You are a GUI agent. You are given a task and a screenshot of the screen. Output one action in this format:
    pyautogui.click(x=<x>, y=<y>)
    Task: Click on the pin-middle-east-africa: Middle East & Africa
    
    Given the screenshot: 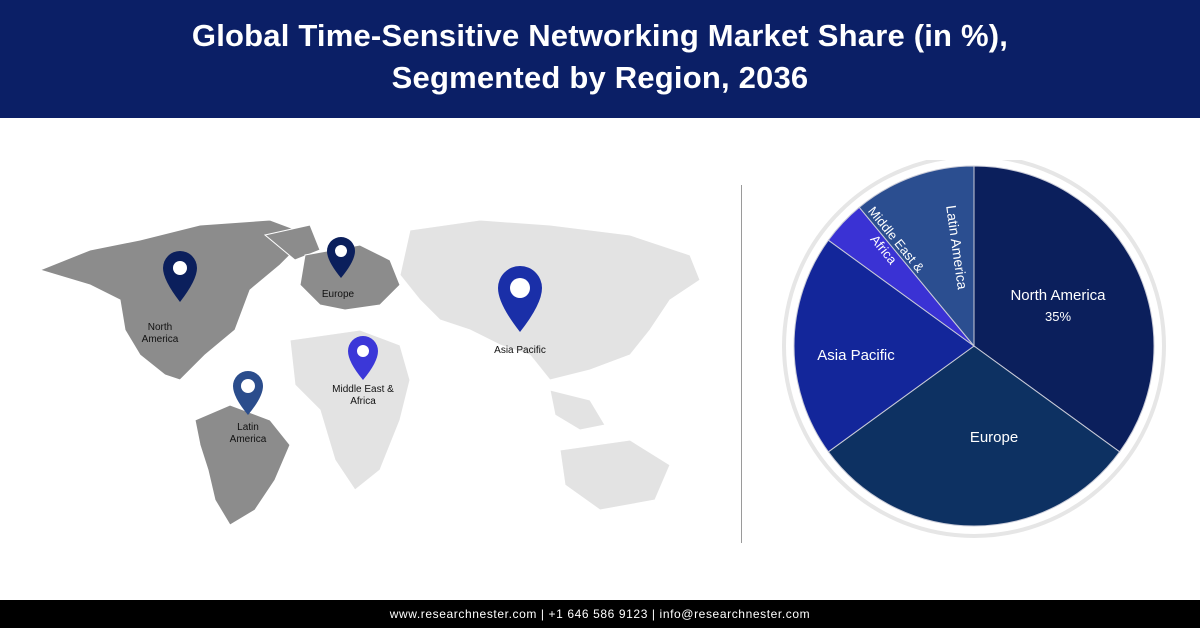 What is the action you would take?
    pyautogui.click(x=363, y=371)
    